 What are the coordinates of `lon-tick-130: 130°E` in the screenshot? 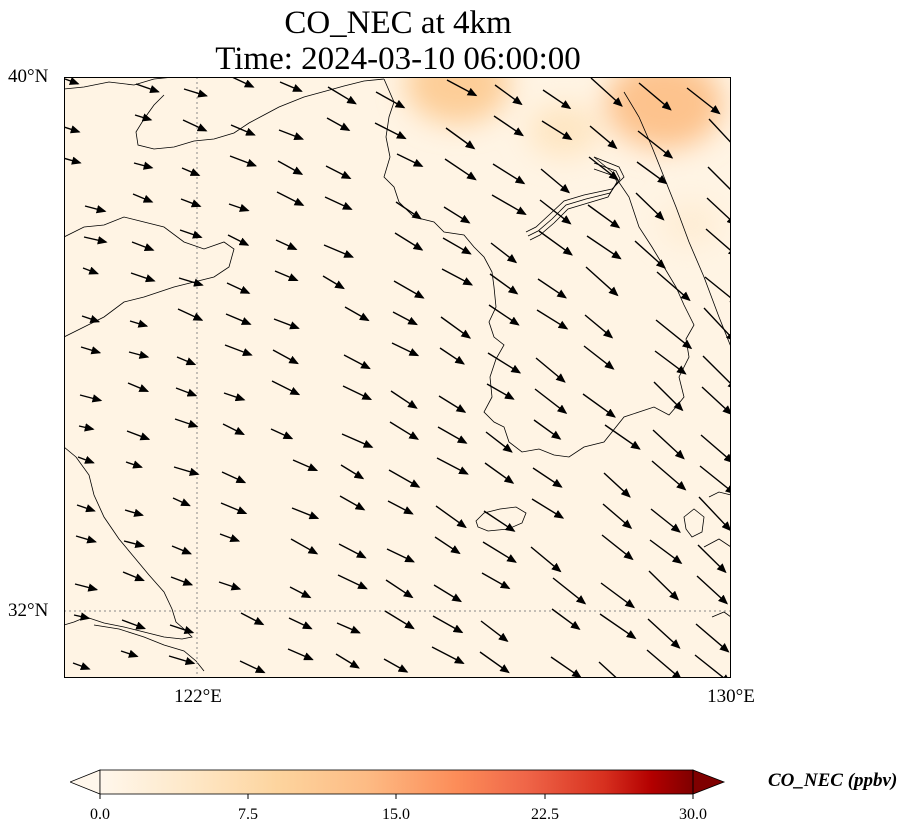 It's located at (731, 696).